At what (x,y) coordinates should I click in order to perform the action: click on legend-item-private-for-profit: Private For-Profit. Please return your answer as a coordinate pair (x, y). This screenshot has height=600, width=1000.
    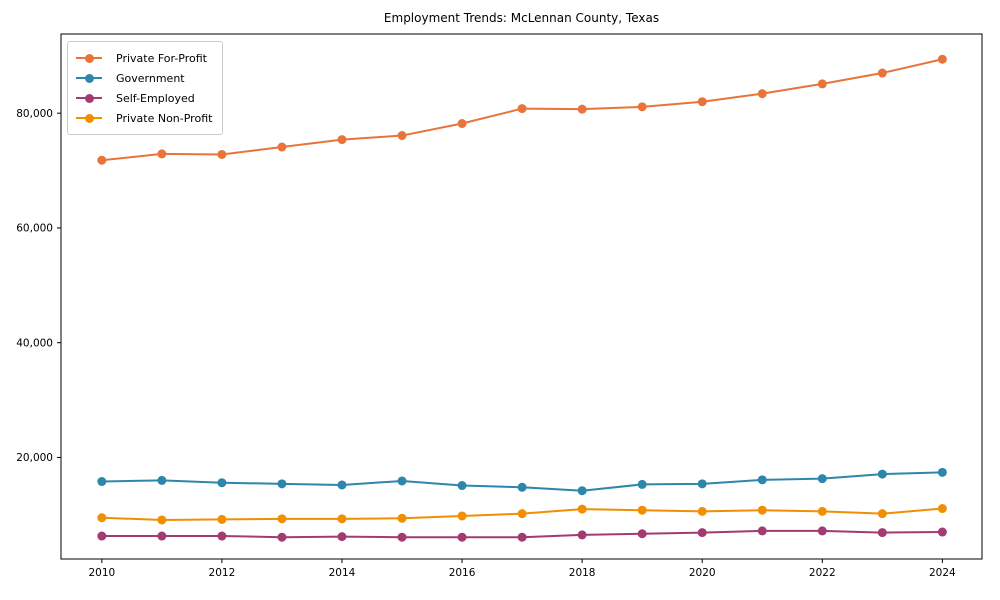
    Looking at the image, I should click on (142, 58).